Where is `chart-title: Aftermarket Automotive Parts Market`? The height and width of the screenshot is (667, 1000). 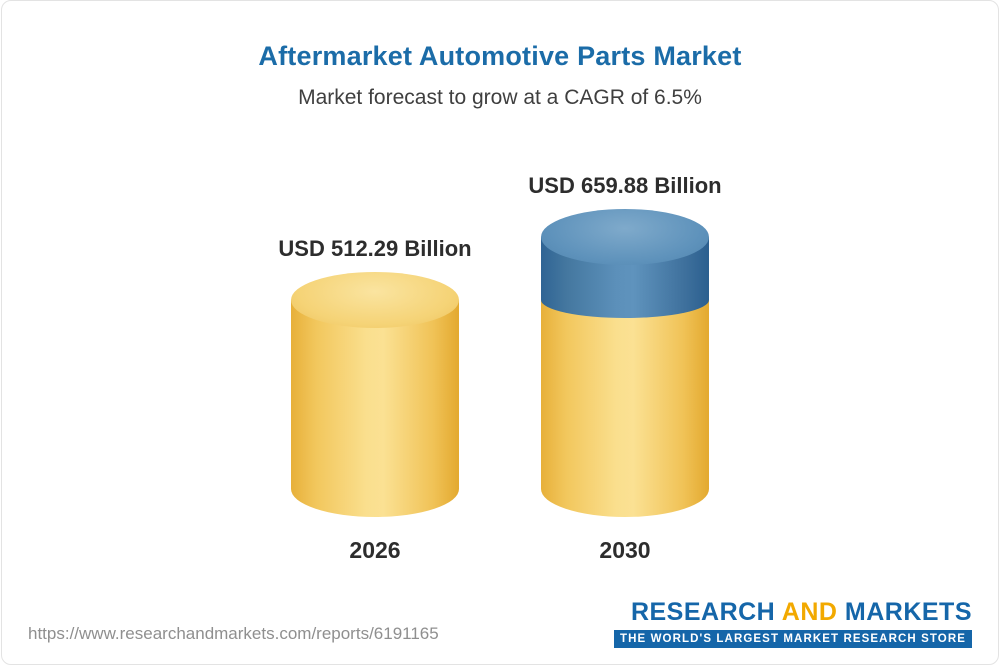 chart-title: Aftermarket Automotive Parts Market is located at coordinates (500, 56).